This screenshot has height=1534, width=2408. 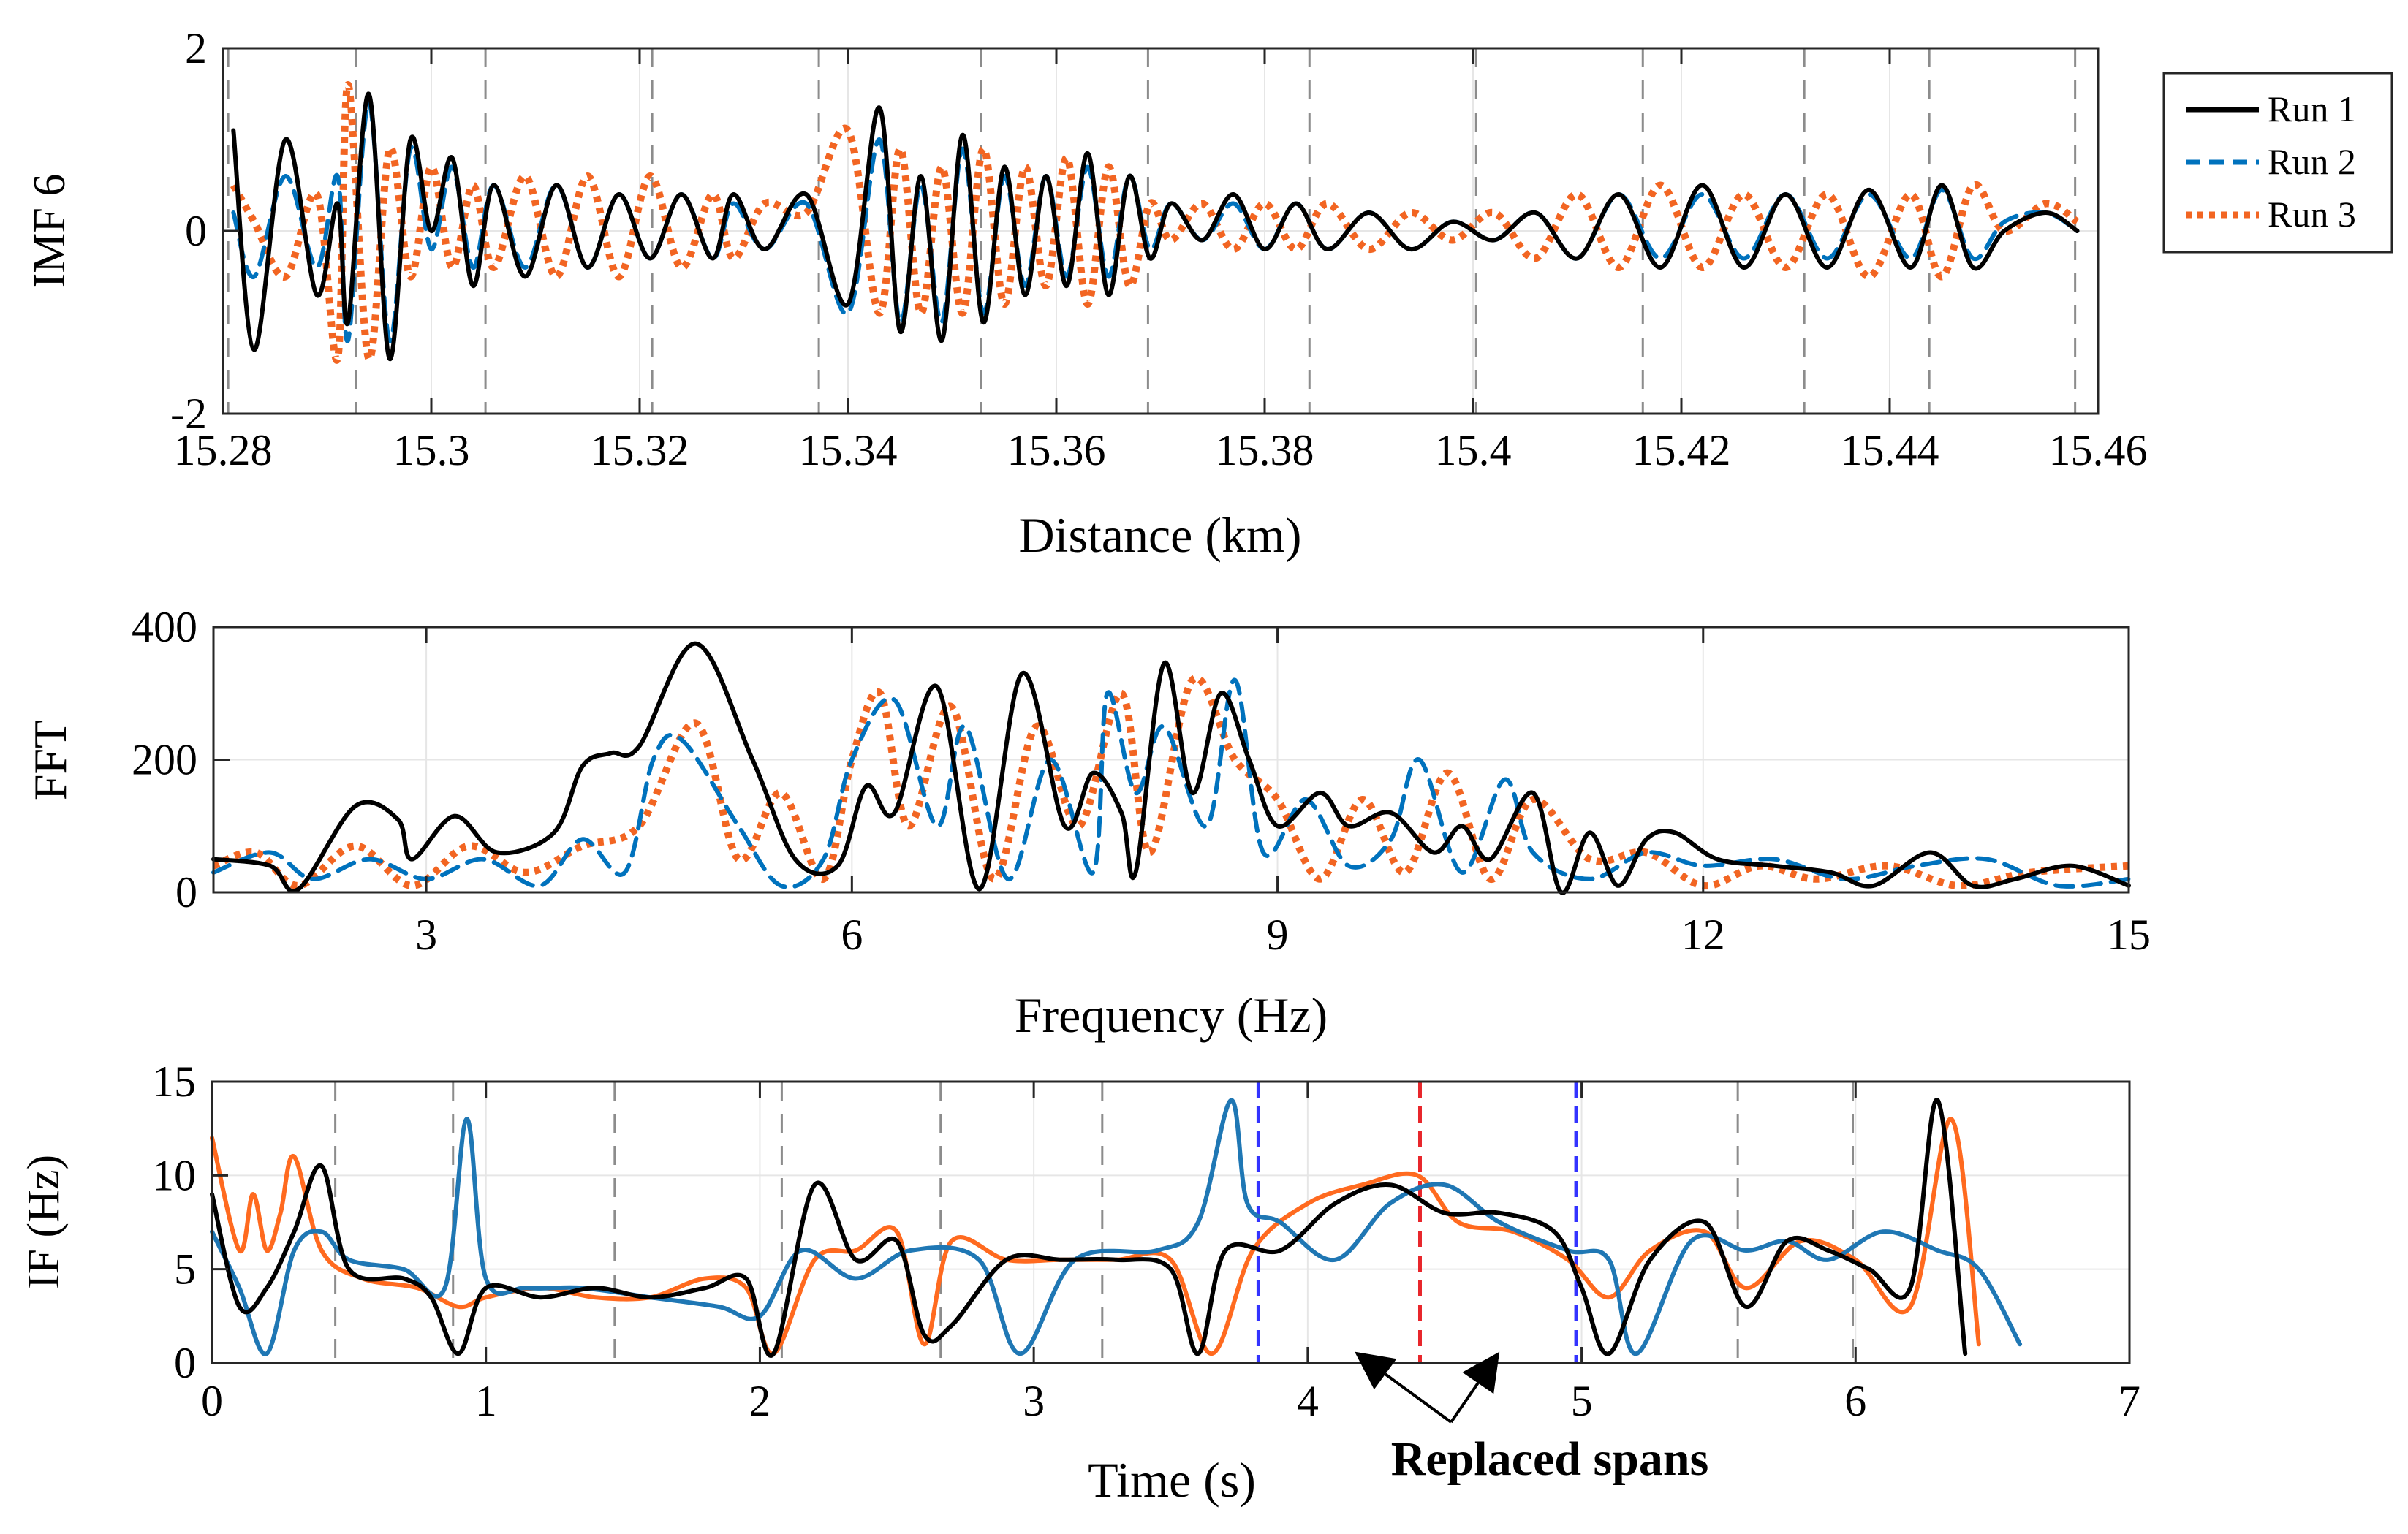 I want to click on imf-x-tick-label: 15.32, so click(x=640, y=450).